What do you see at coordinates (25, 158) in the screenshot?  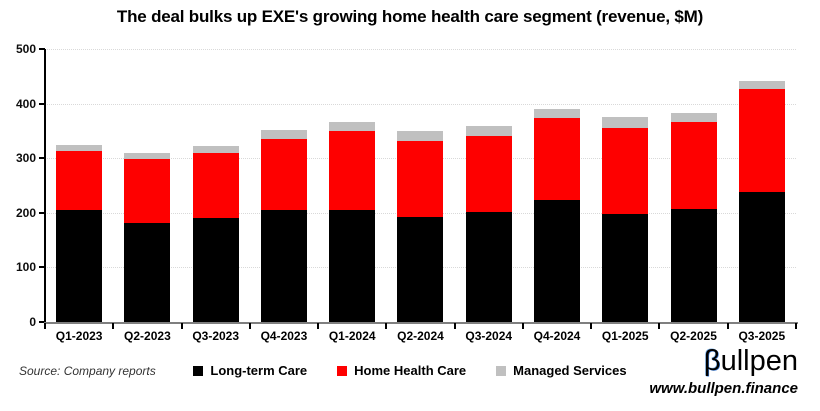 I see `y-axis-label-300: 300` at bounding box center [25, 158].